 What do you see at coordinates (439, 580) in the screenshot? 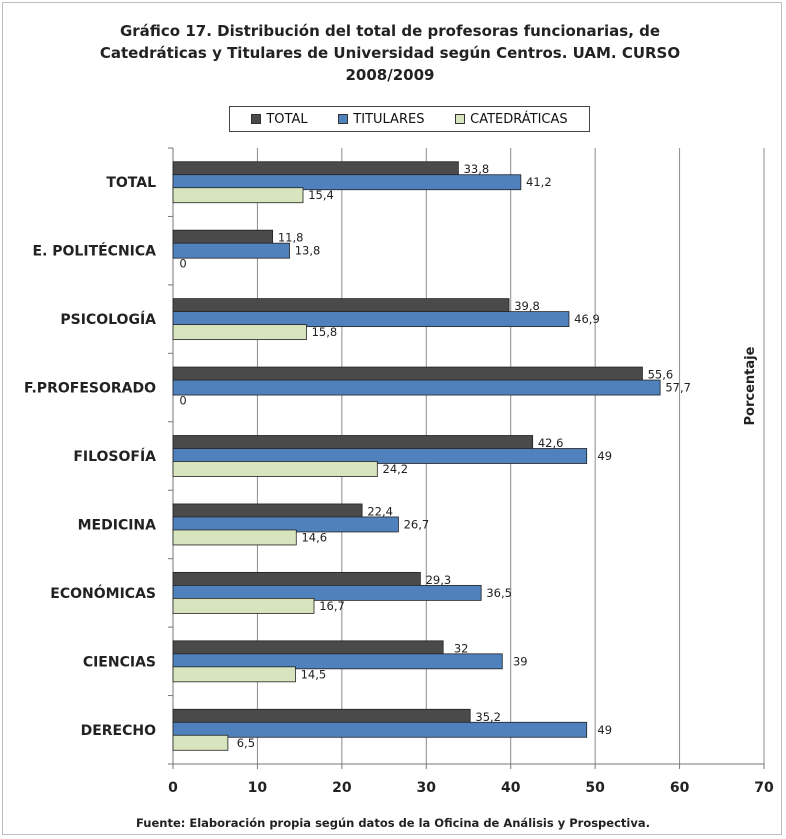
I see `data-label: 29,3` at bounding box center [439, 580].